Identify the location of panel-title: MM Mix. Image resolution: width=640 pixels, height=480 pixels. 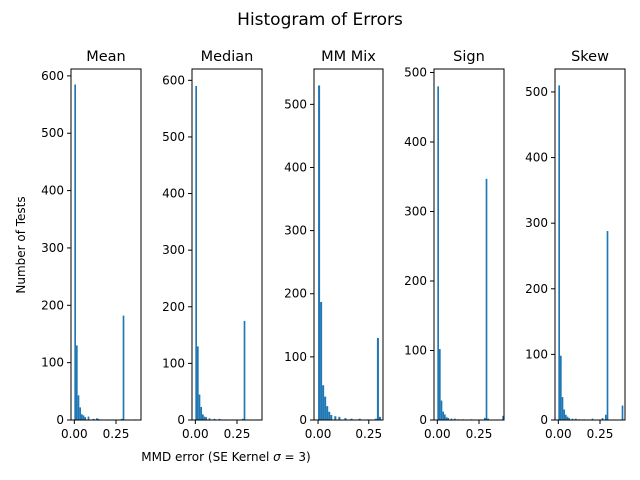
(348, 57).